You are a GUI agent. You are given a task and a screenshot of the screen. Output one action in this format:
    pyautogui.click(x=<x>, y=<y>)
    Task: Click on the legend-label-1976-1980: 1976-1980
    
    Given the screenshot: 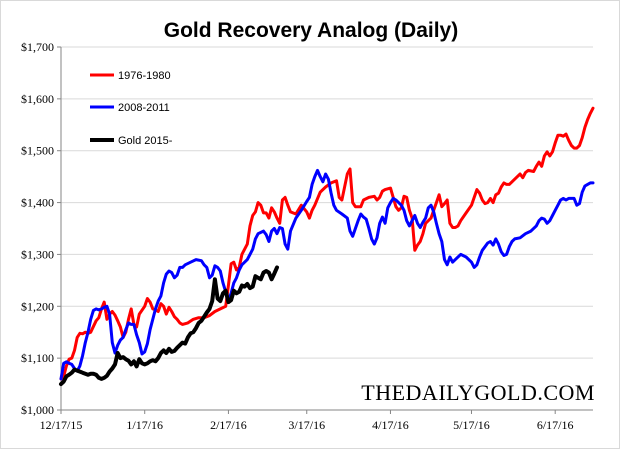 What is the action you would take?
    pyautogui.click(x=144, y=76)
    